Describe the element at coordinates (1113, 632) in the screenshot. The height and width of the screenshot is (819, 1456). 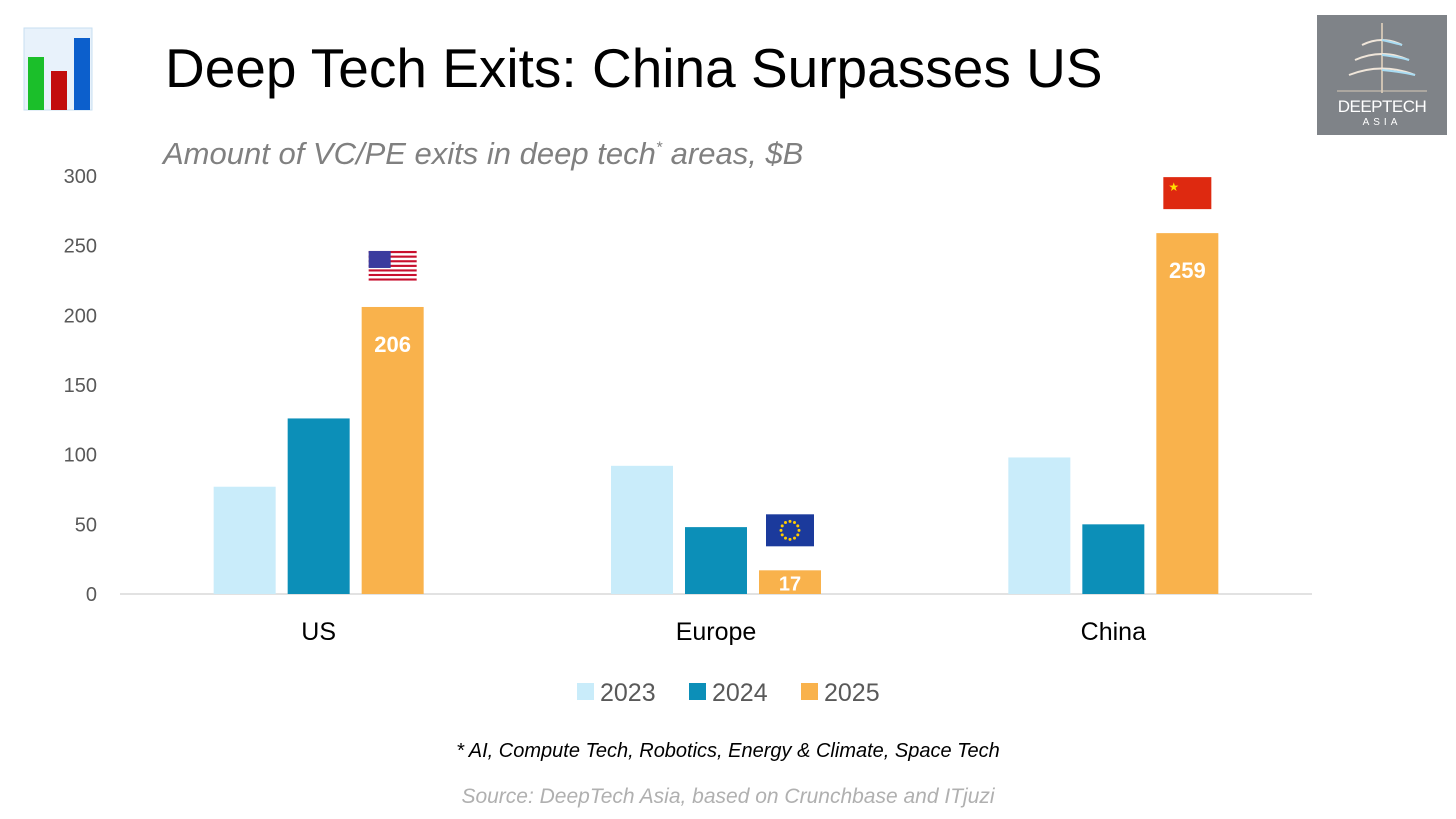
I see `x-tick-label: China` at that location.